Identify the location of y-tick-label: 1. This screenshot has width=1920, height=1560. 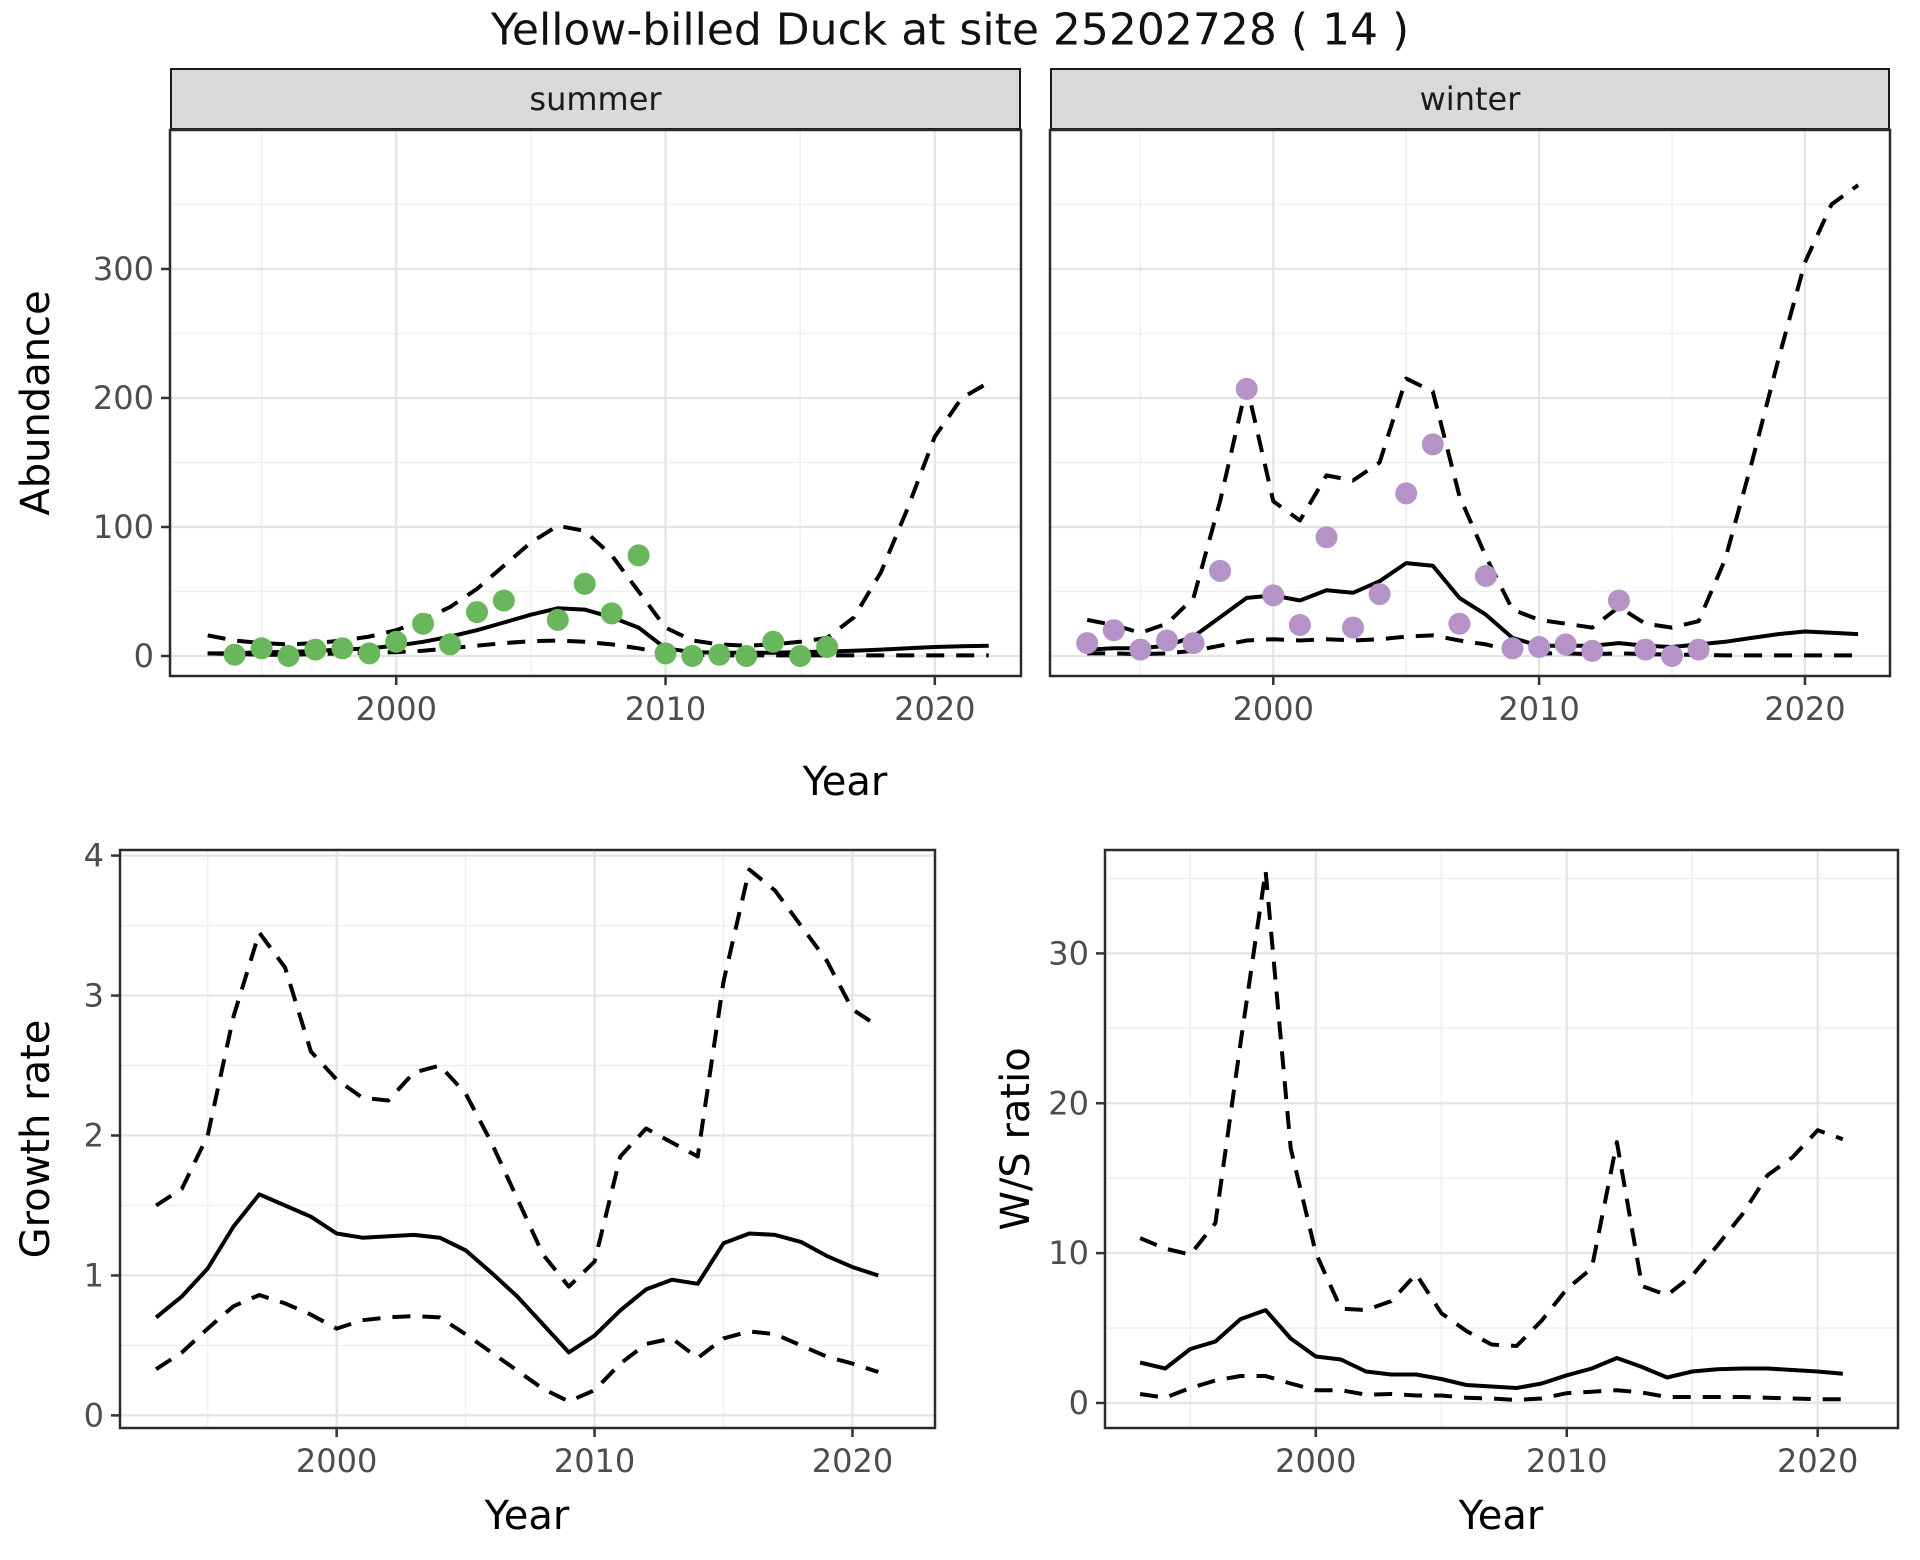
(94, 1275).